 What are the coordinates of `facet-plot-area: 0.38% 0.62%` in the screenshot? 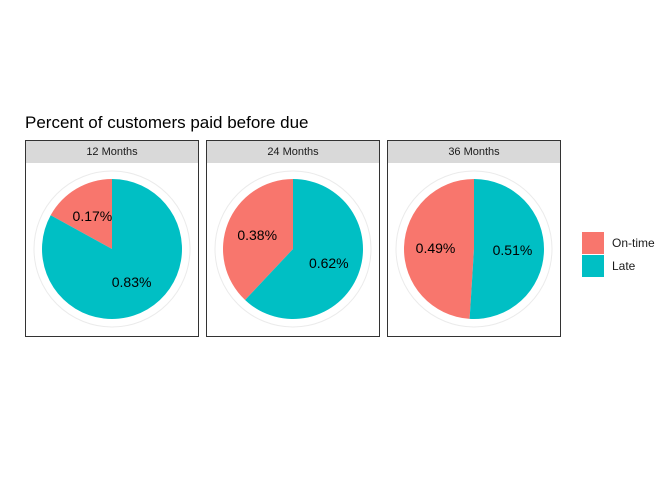 It's located at (293, 250).